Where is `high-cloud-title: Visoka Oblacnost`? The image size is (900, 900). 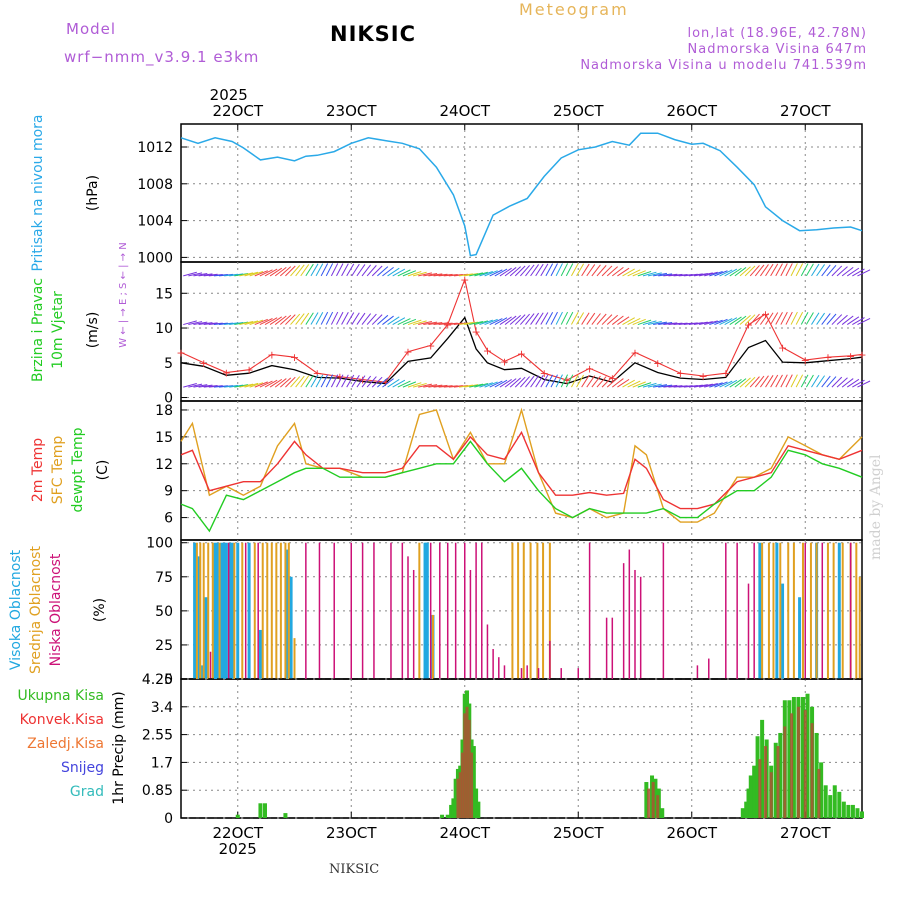 high-cloud-title: Visoka Oblacnost is located at coordinates (16, 609).